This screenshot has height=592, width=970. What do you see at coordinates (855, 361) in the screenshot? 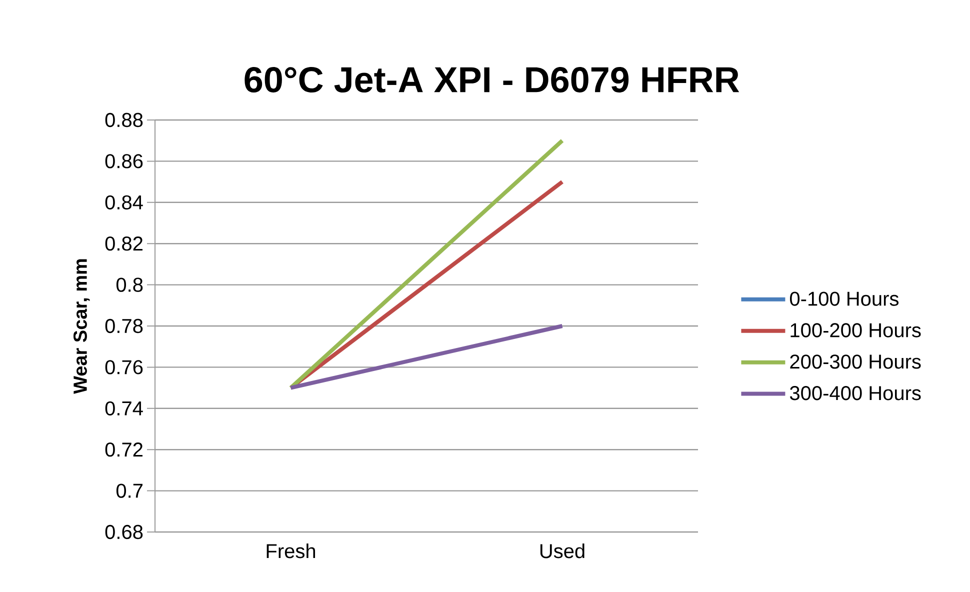
I see `legend-label: 200-300 Hours` at bounding box center [855, 361].